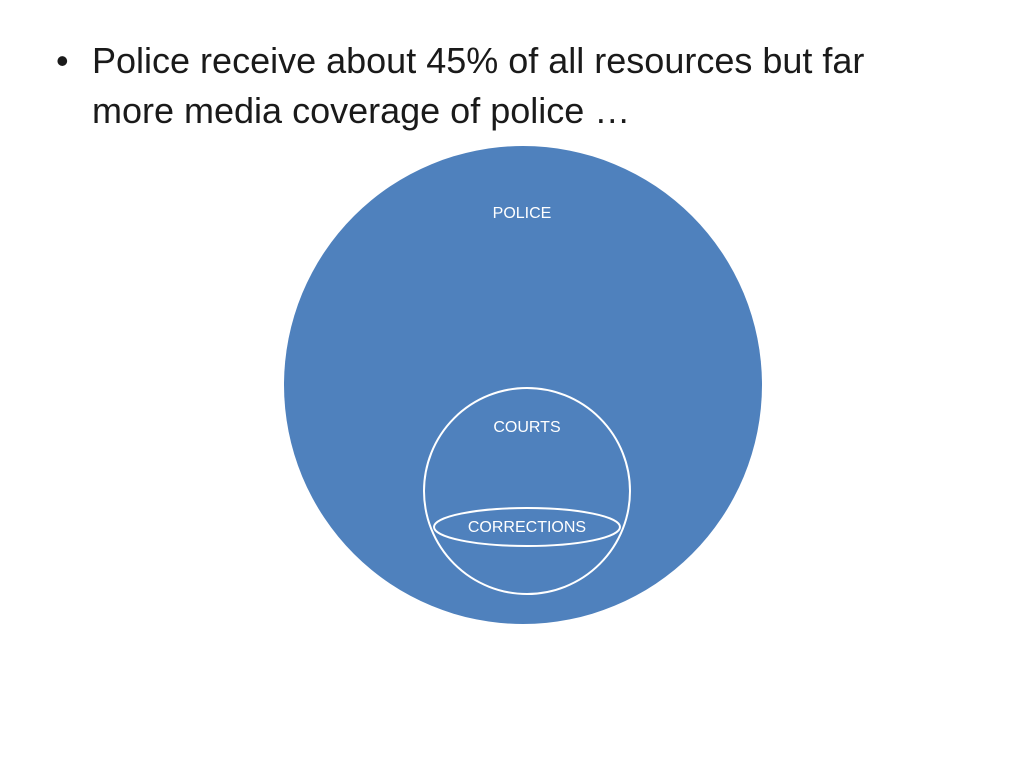 The image size is (1024, 768). I want to click on corrections-label: CORRECTIONS, so click(527, 527).